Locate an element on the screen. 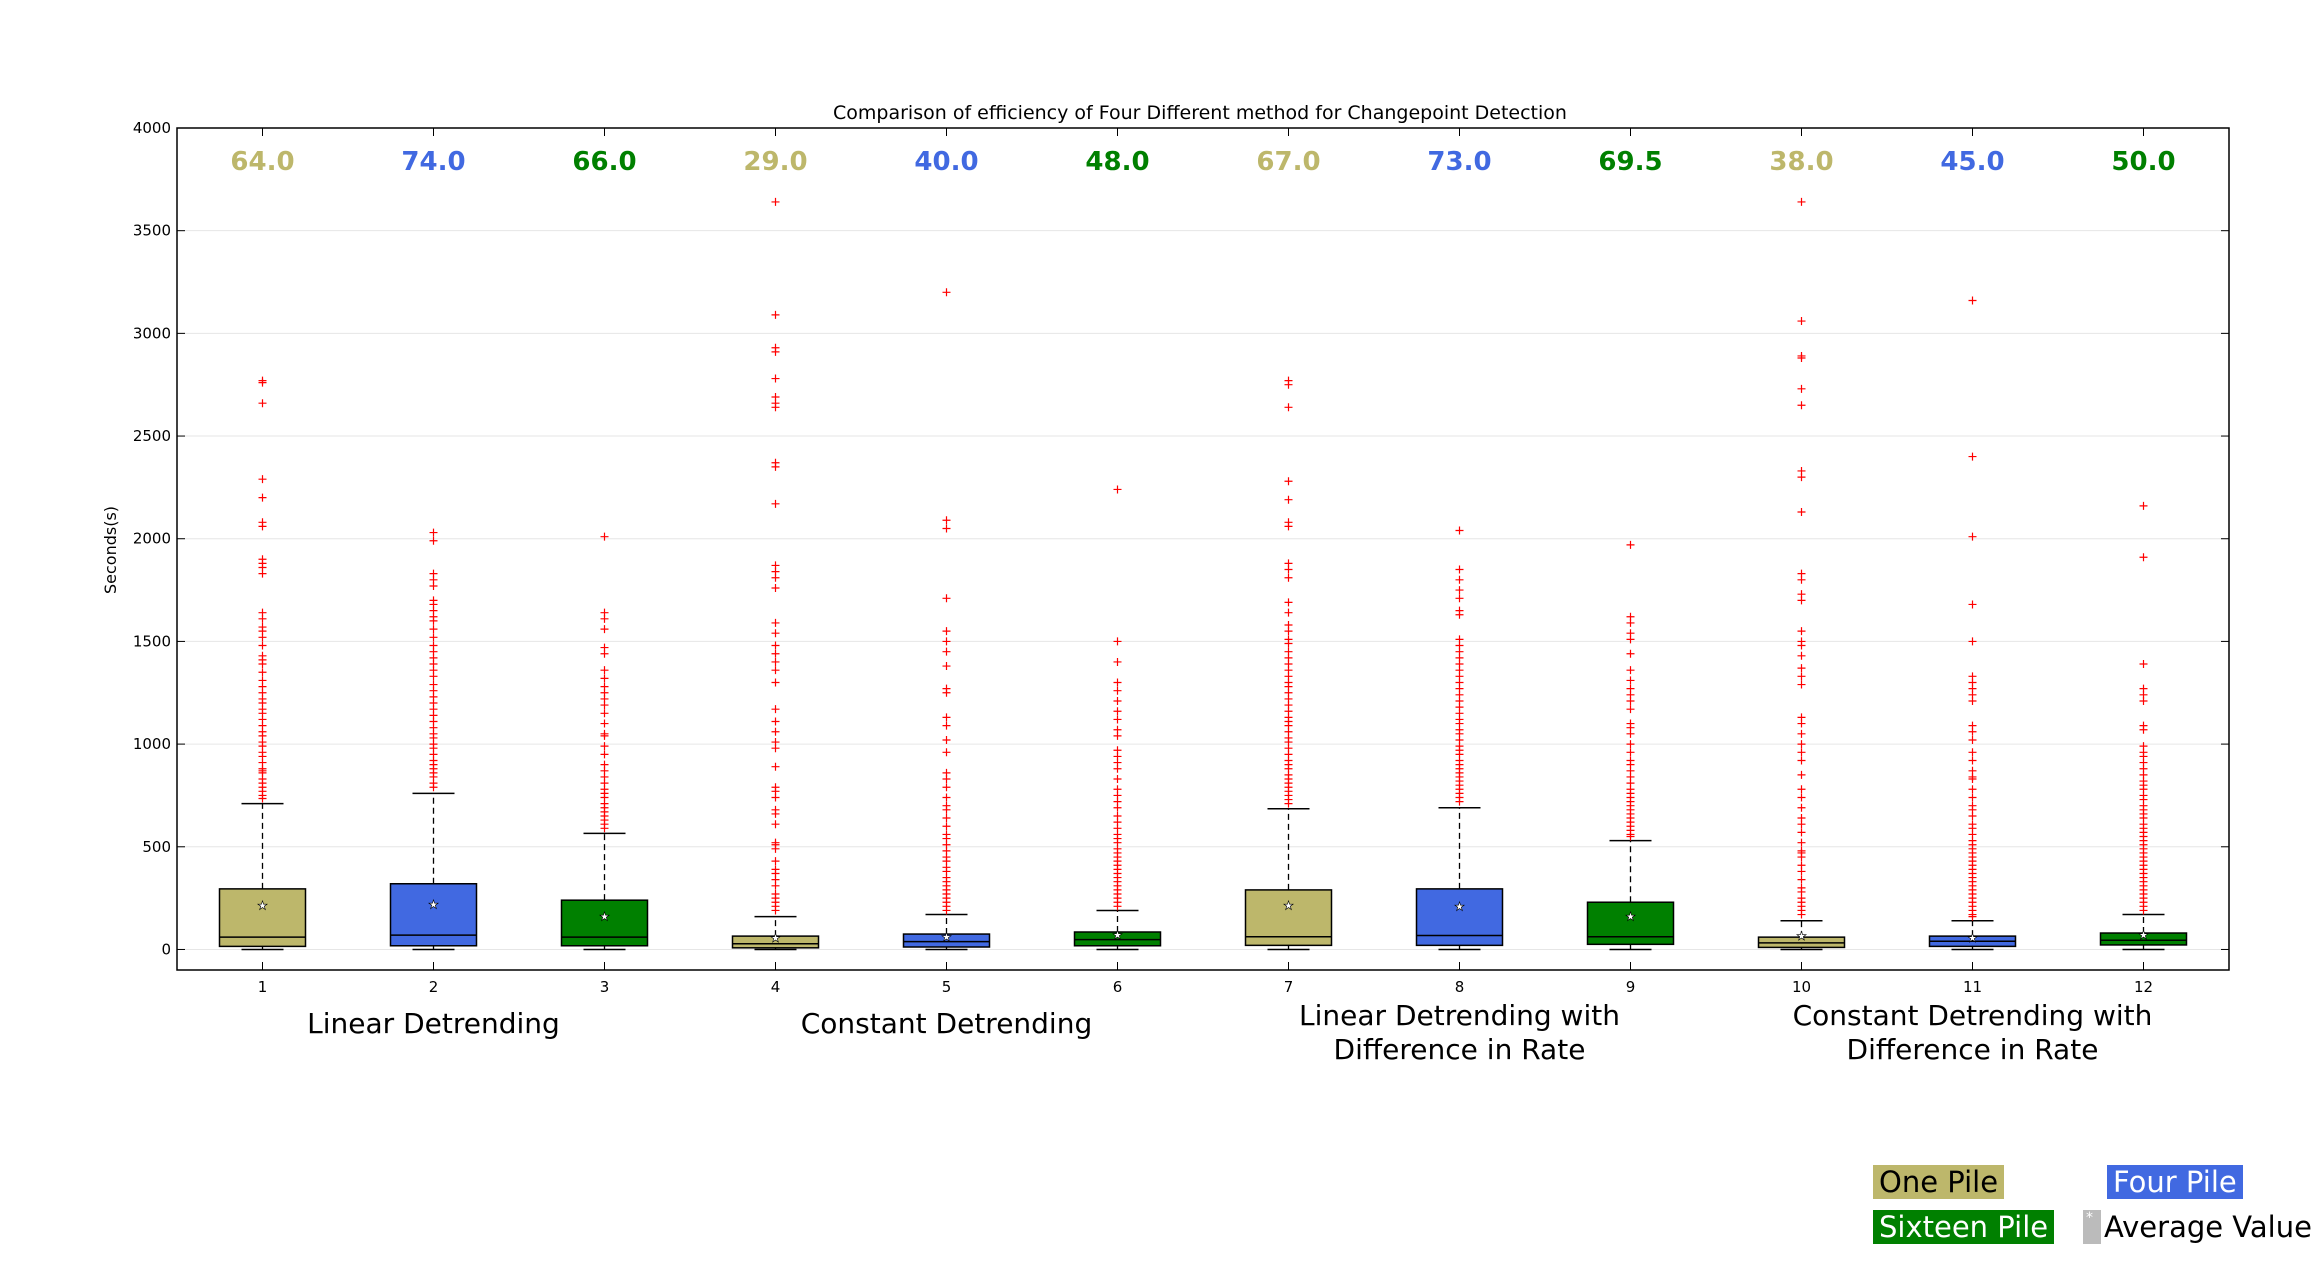 This screenshot has height=1277, width=2318. legend-average-swatch: * is located at coordinates (2092, 1227).